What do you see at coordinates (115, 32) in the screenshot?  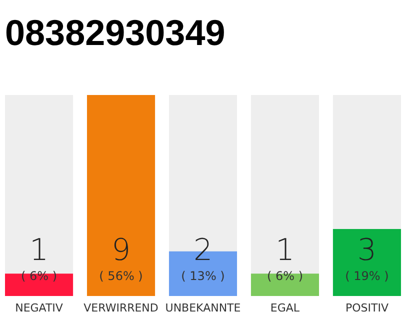 I see `chart-title: 08382930349` at bounding box center [115, 32].